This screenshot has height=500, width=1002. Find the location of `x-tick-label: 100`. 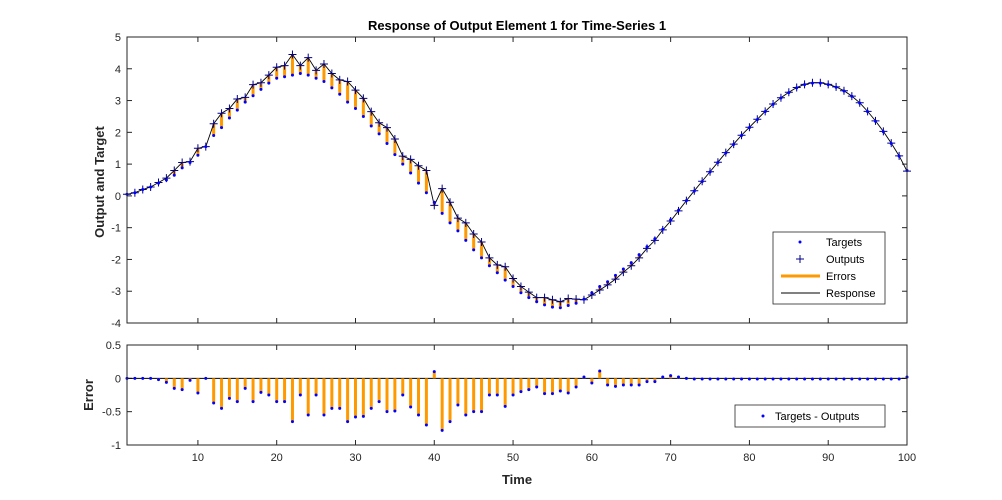

x-tick-label: 100 is located at coordinates (907, 458).